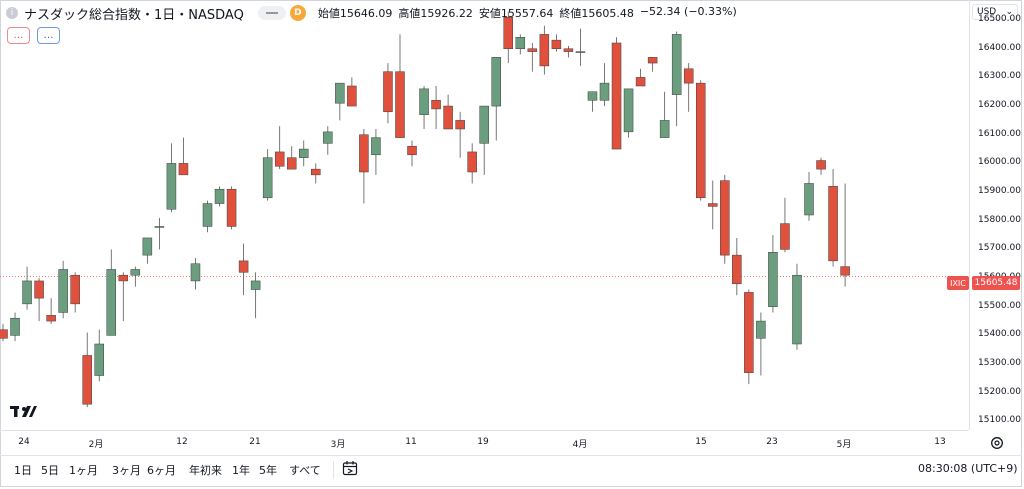 This screenshot has width=1024, height=489. Describe the element at coordinates (126, 470) in the screenshot. I see `range-button: 3ヶ月` at that location.